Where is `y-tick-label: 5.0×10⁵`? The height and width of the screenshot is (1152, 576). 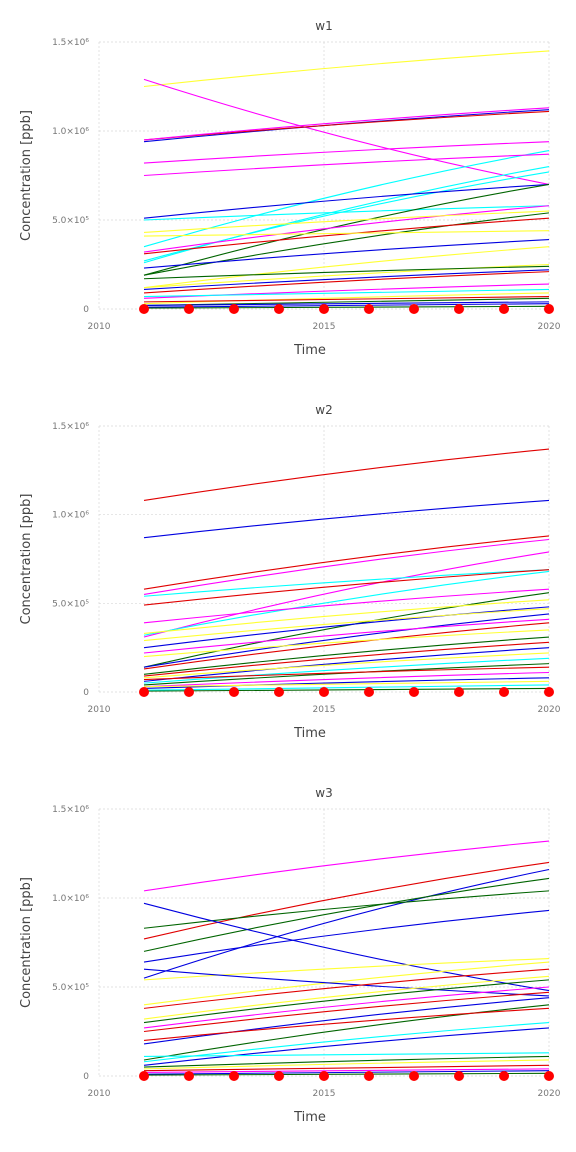
y-tick-label: 5.0×10⁵ is located at coordinates (70, 221).